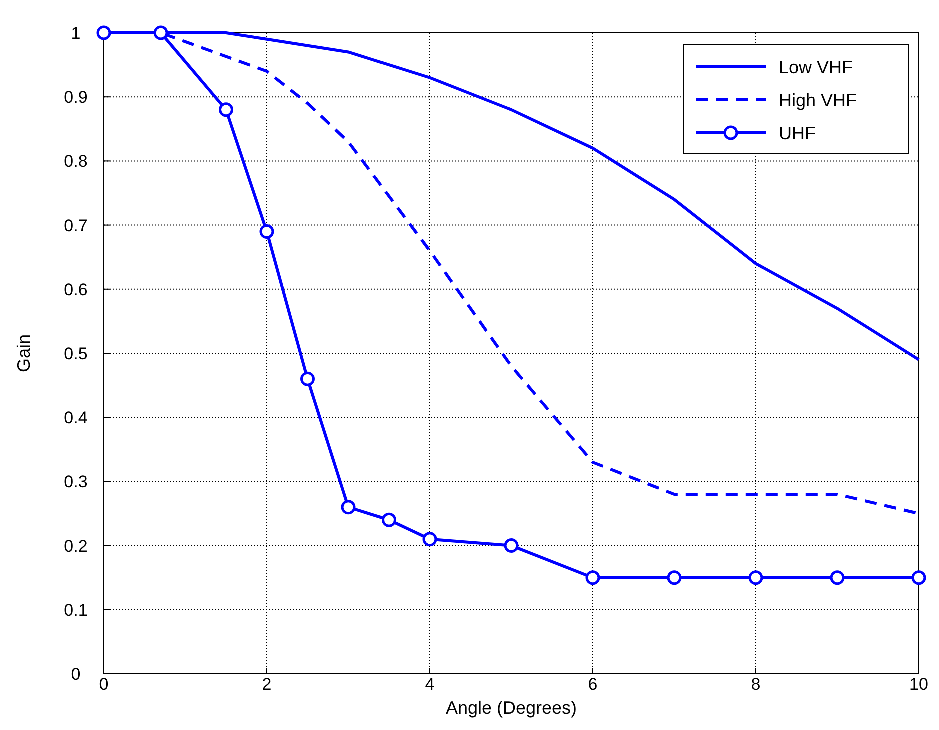 The height and width of the screenshot is (730, 939). Describe the element at coordinates (818, 100) in the screenshot. I see `legend-label: High VHF` at that location.